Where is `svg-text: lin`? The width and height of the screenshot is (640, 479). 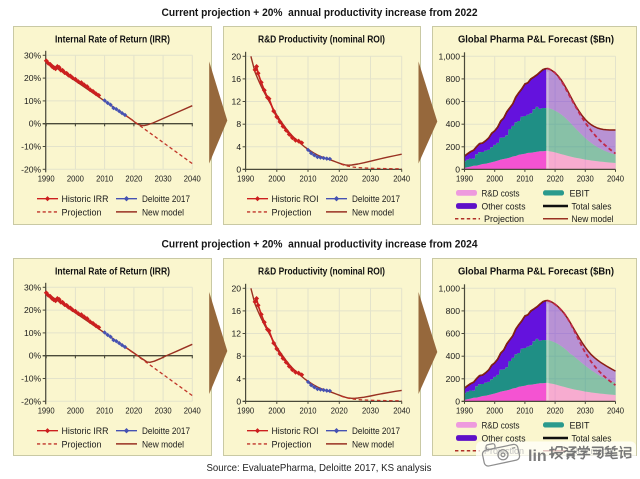 svg-text: lin is located at coordinates (537, 456).